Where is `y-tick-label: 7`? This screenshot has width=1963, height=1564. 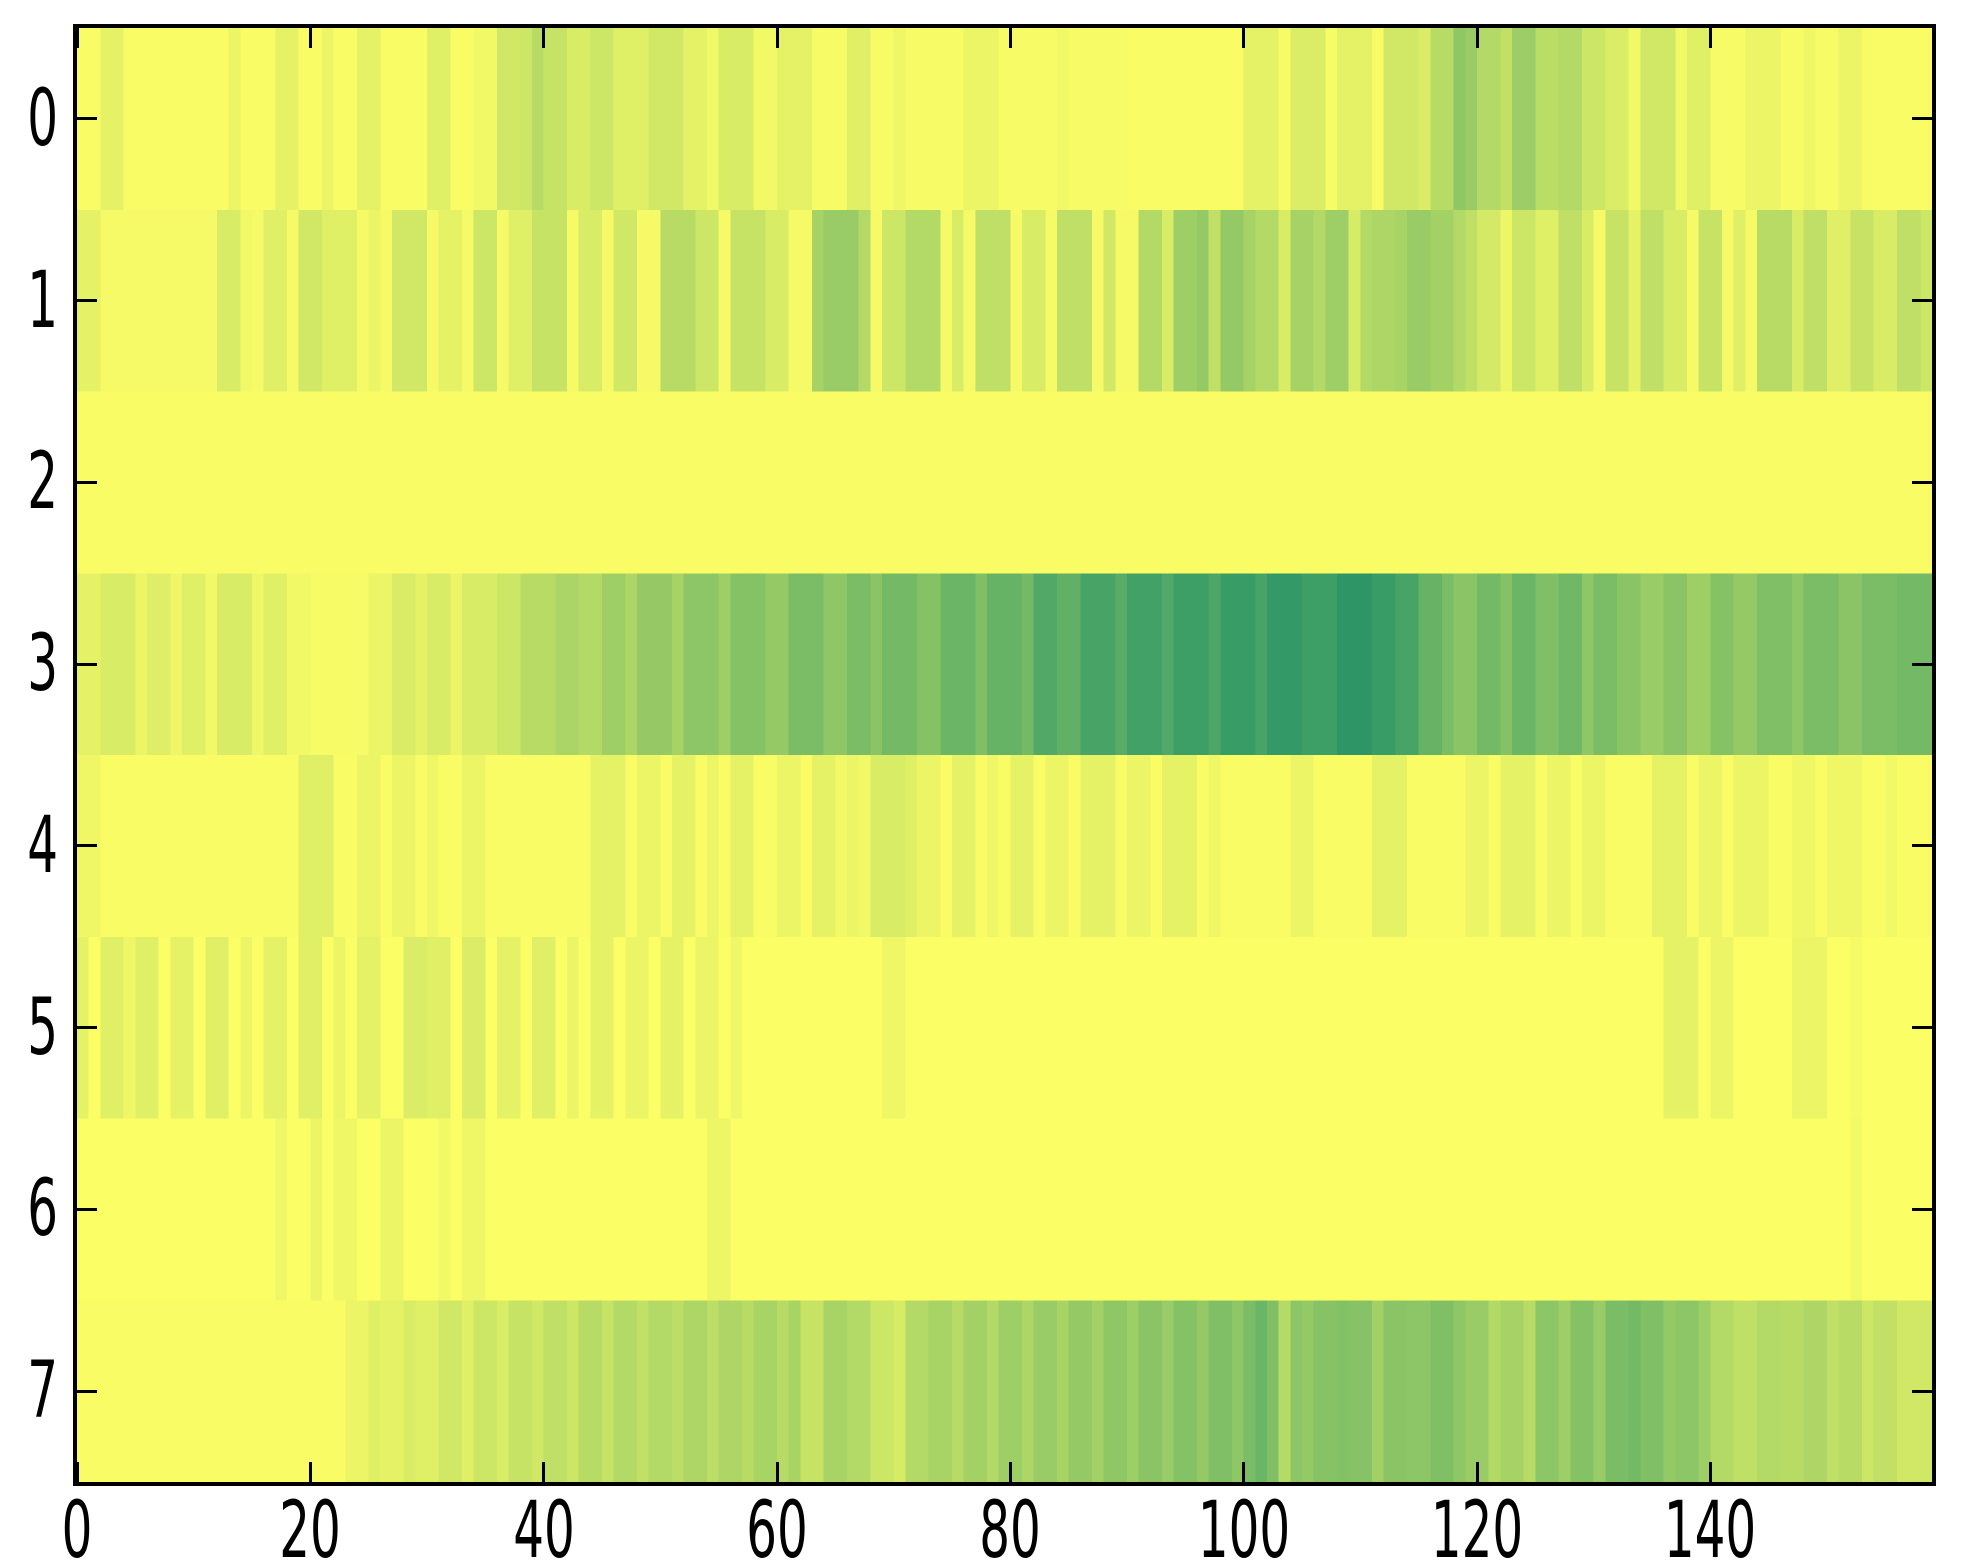 y-tick-label: 7 is located at coordinates (42, 1391).